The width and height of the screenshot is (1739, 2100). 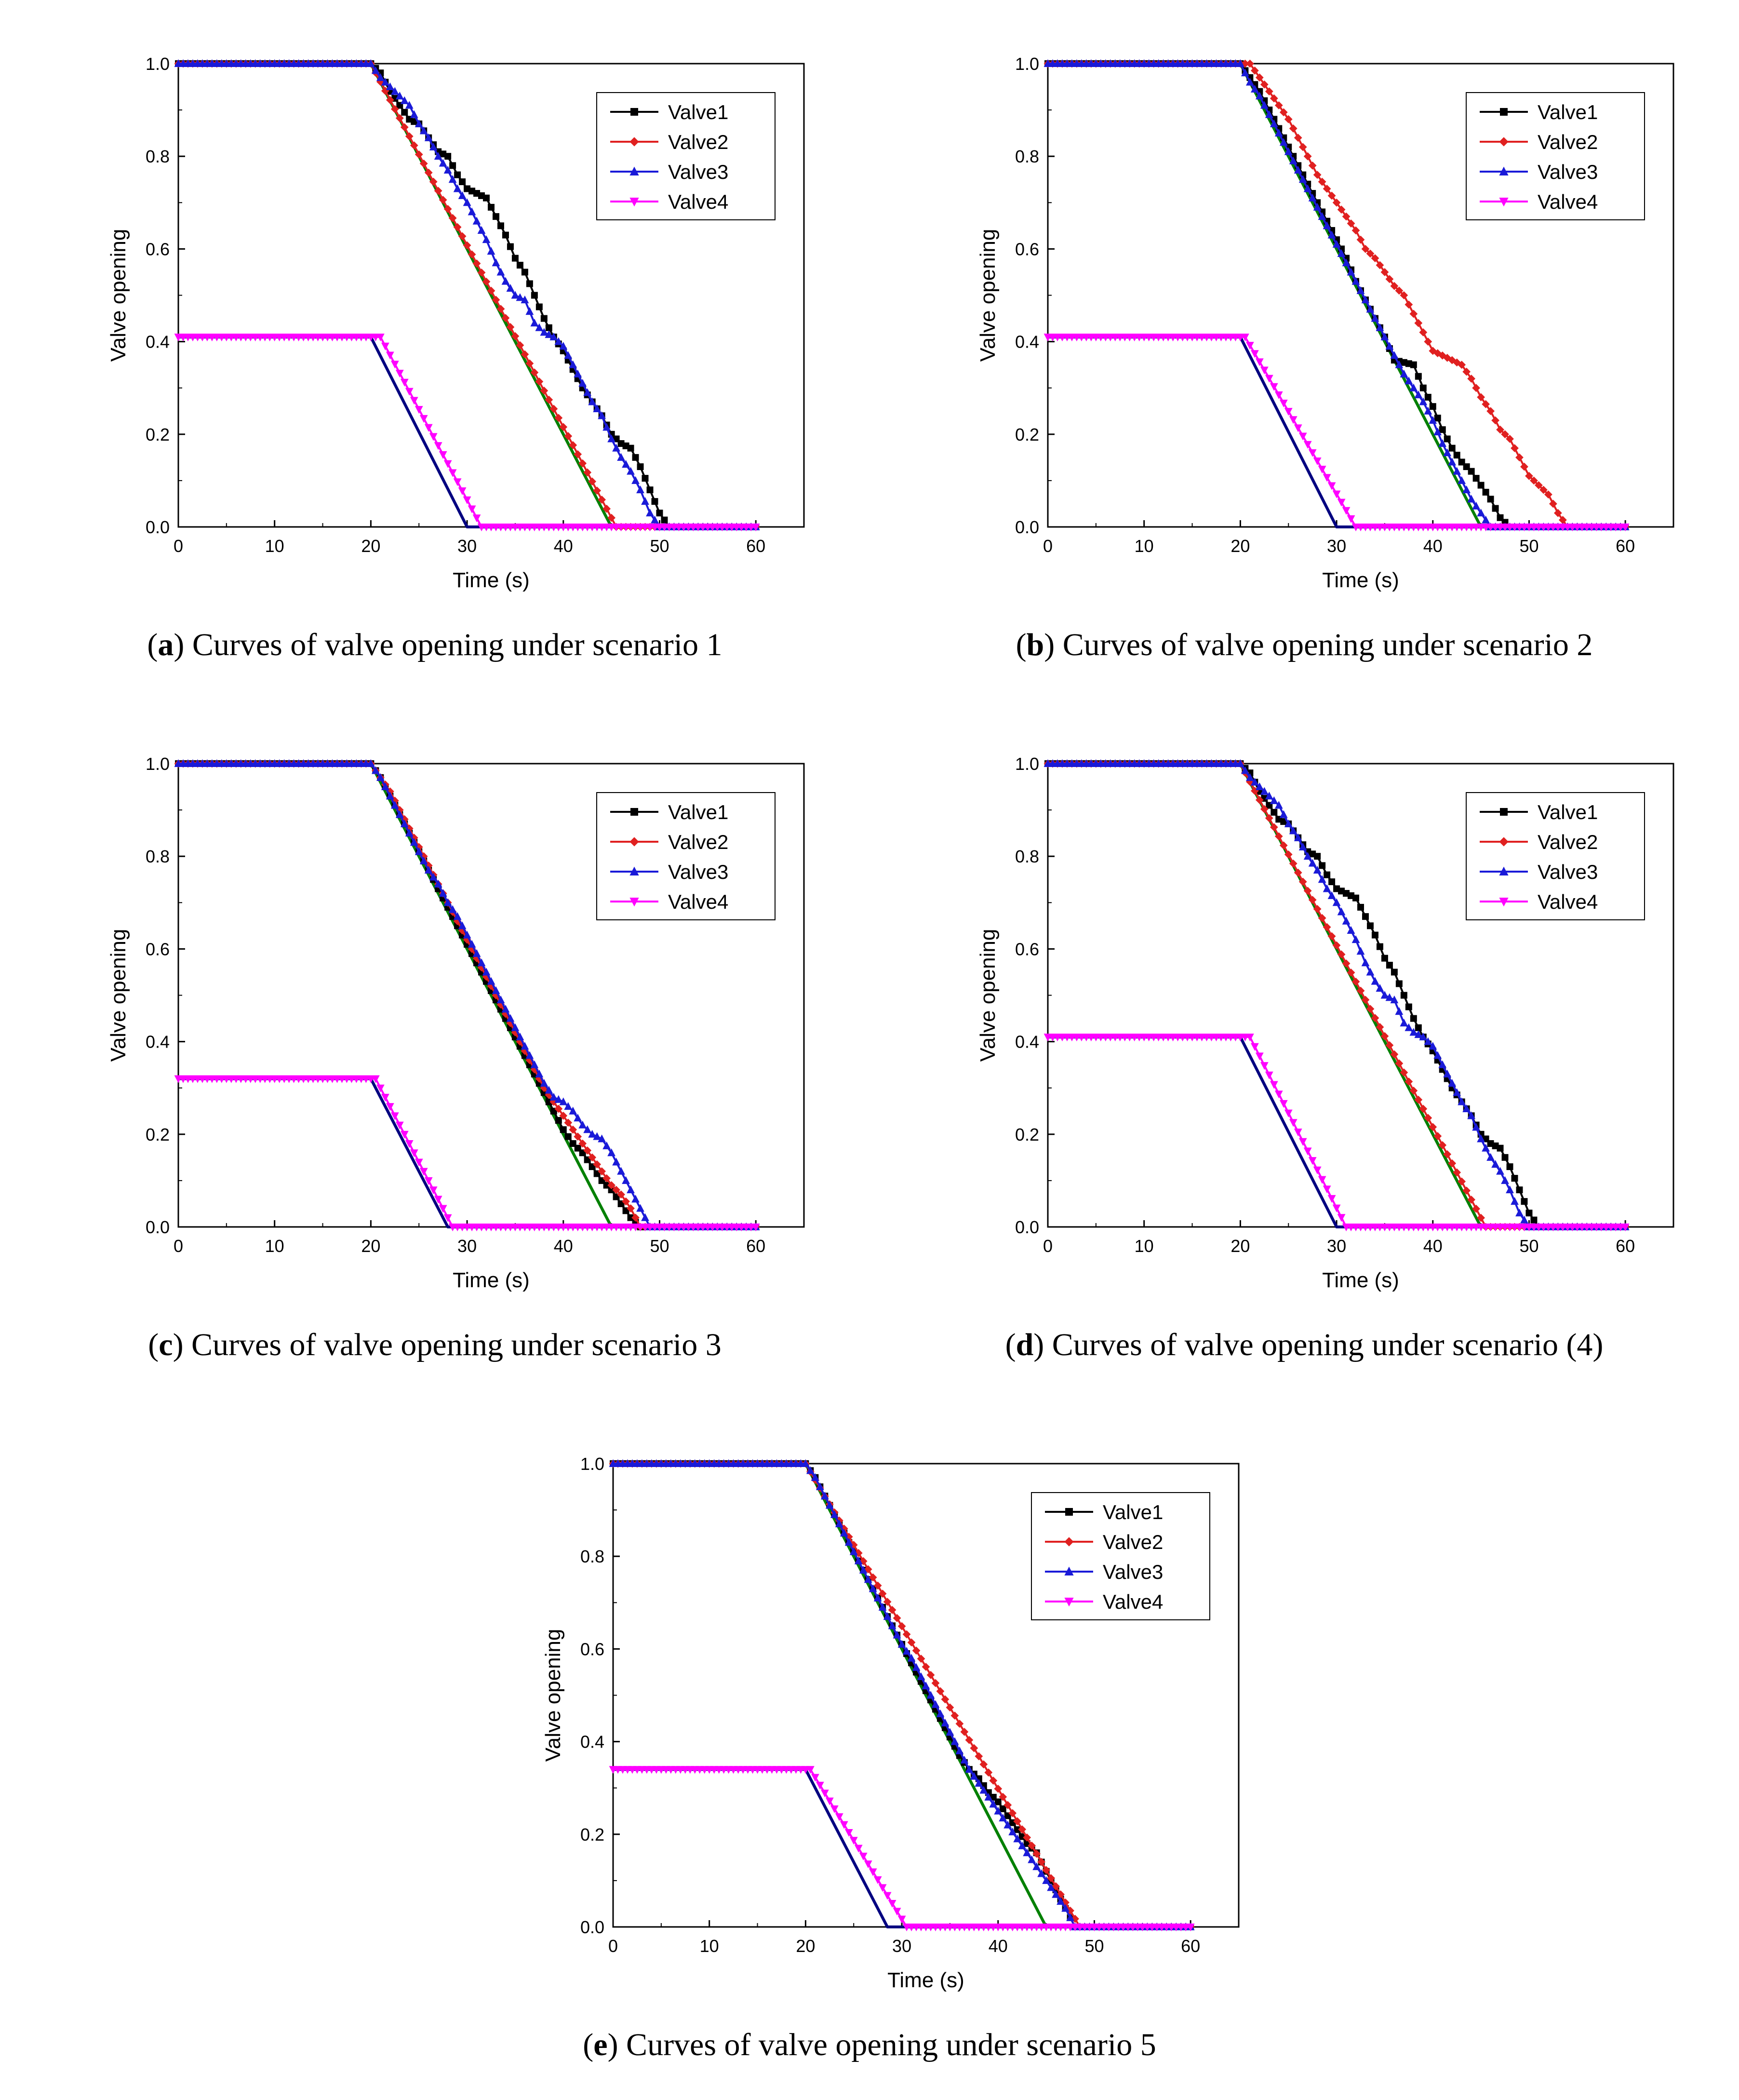 What do you see at coordinates (634, 112) in the screenshot?
I see `legend-marker` at bounding box center [634, 112].